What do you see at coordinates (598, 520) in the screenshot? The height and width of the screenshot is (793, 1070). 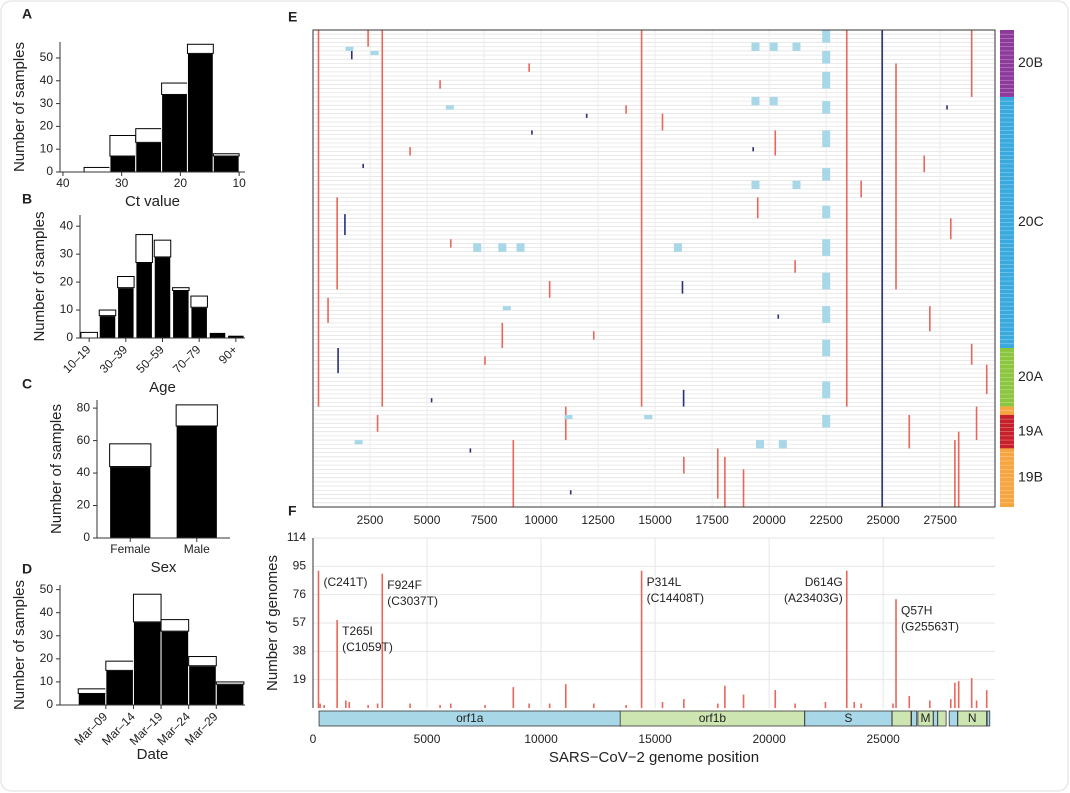 I see `x-tick-label: 12500` at bounding box center [598, 520].